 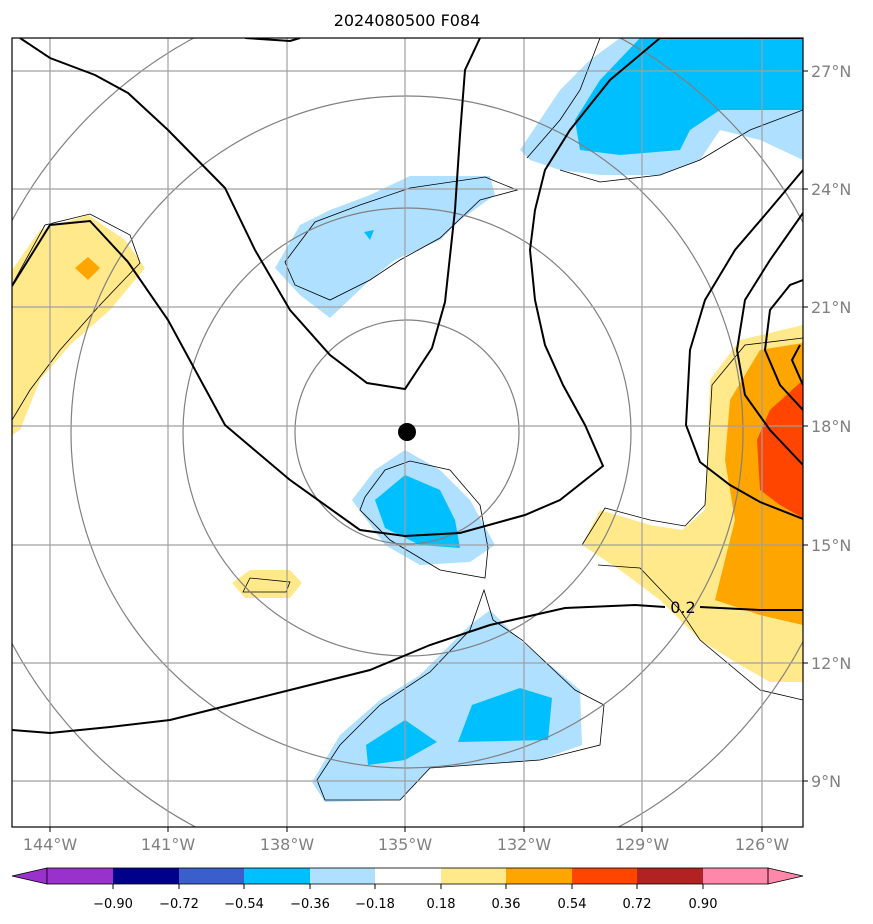 What do you see at coordinates (407, 20) in the screenshot?
I see `map-title: 2024080500 F084` at bounding box center [407, 20].